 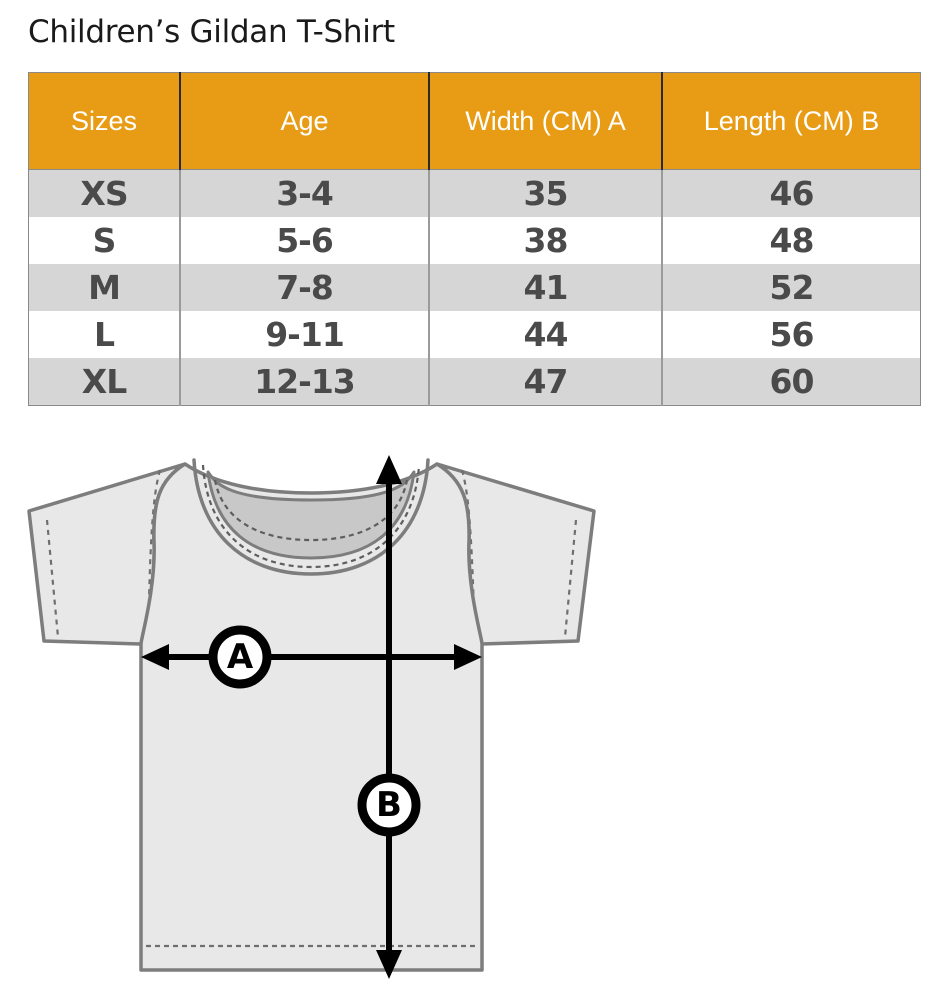 What do you see at coordinates (104, 287) in the screenshot?
I see `cell-size: M` at bounding box center [104, 287].